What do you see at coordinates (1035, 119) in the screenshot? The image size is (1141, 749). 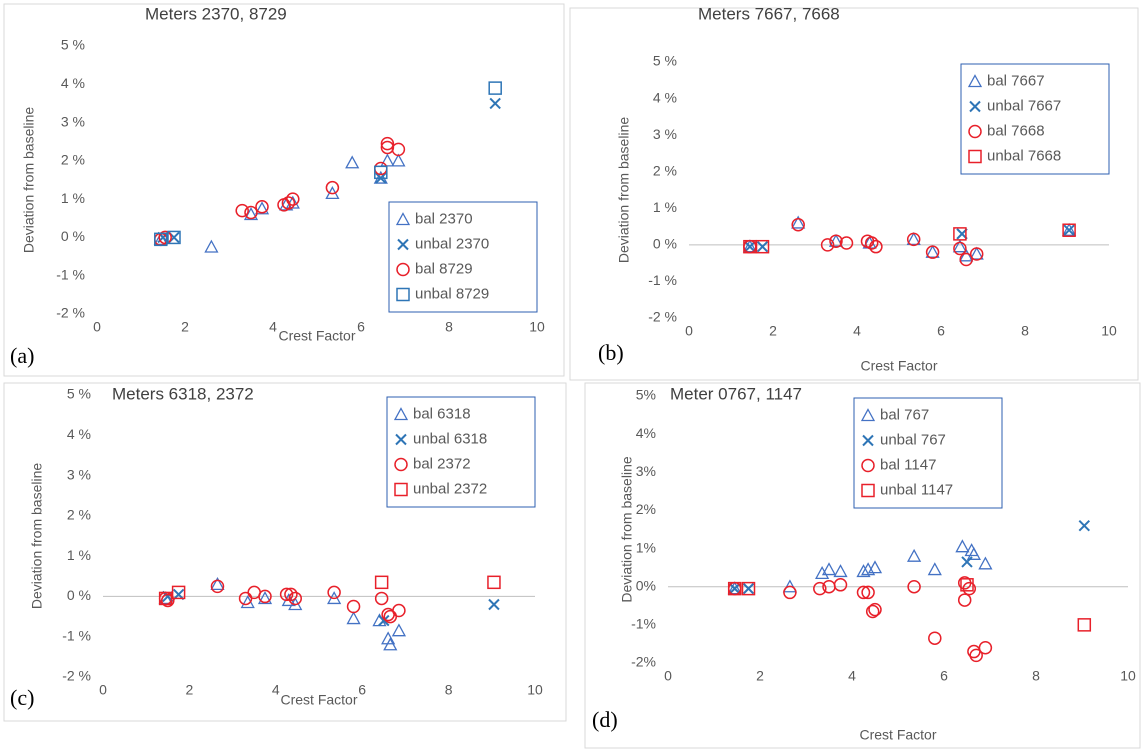 I see `legend: bal 7667 unbal 7667 bal 7668 unbal 7668` at bounding box center [1035, 119].